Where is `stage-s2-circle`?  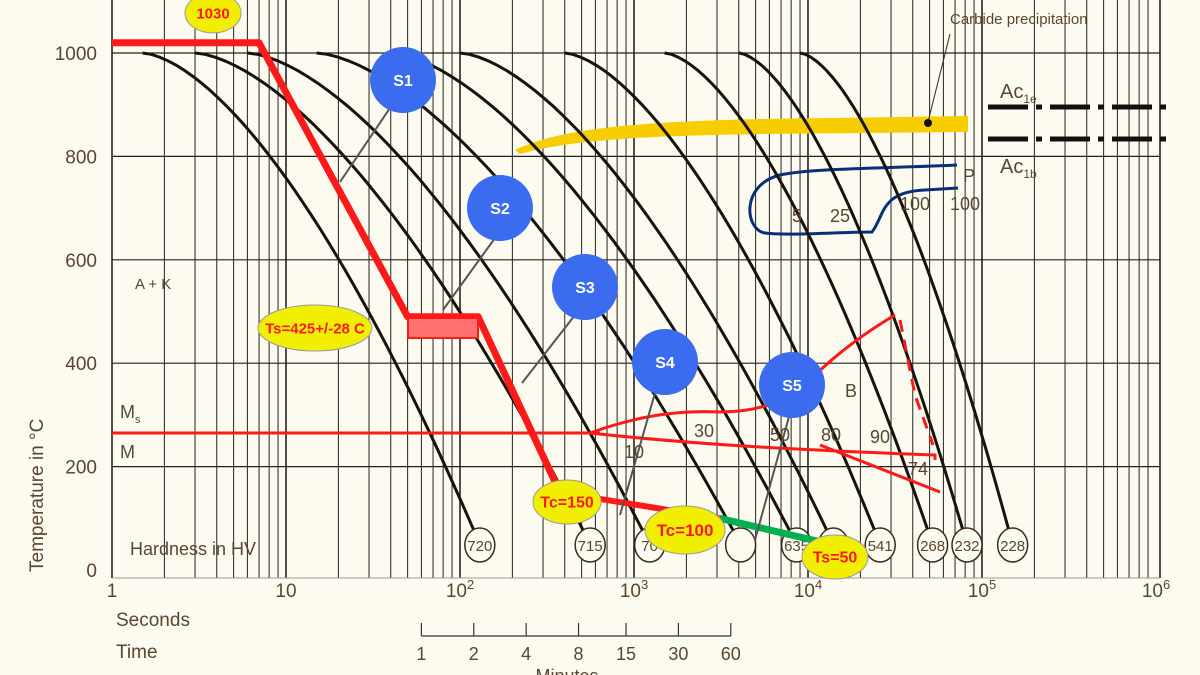 stage-s2-circle is located at coordinates (500, 208).